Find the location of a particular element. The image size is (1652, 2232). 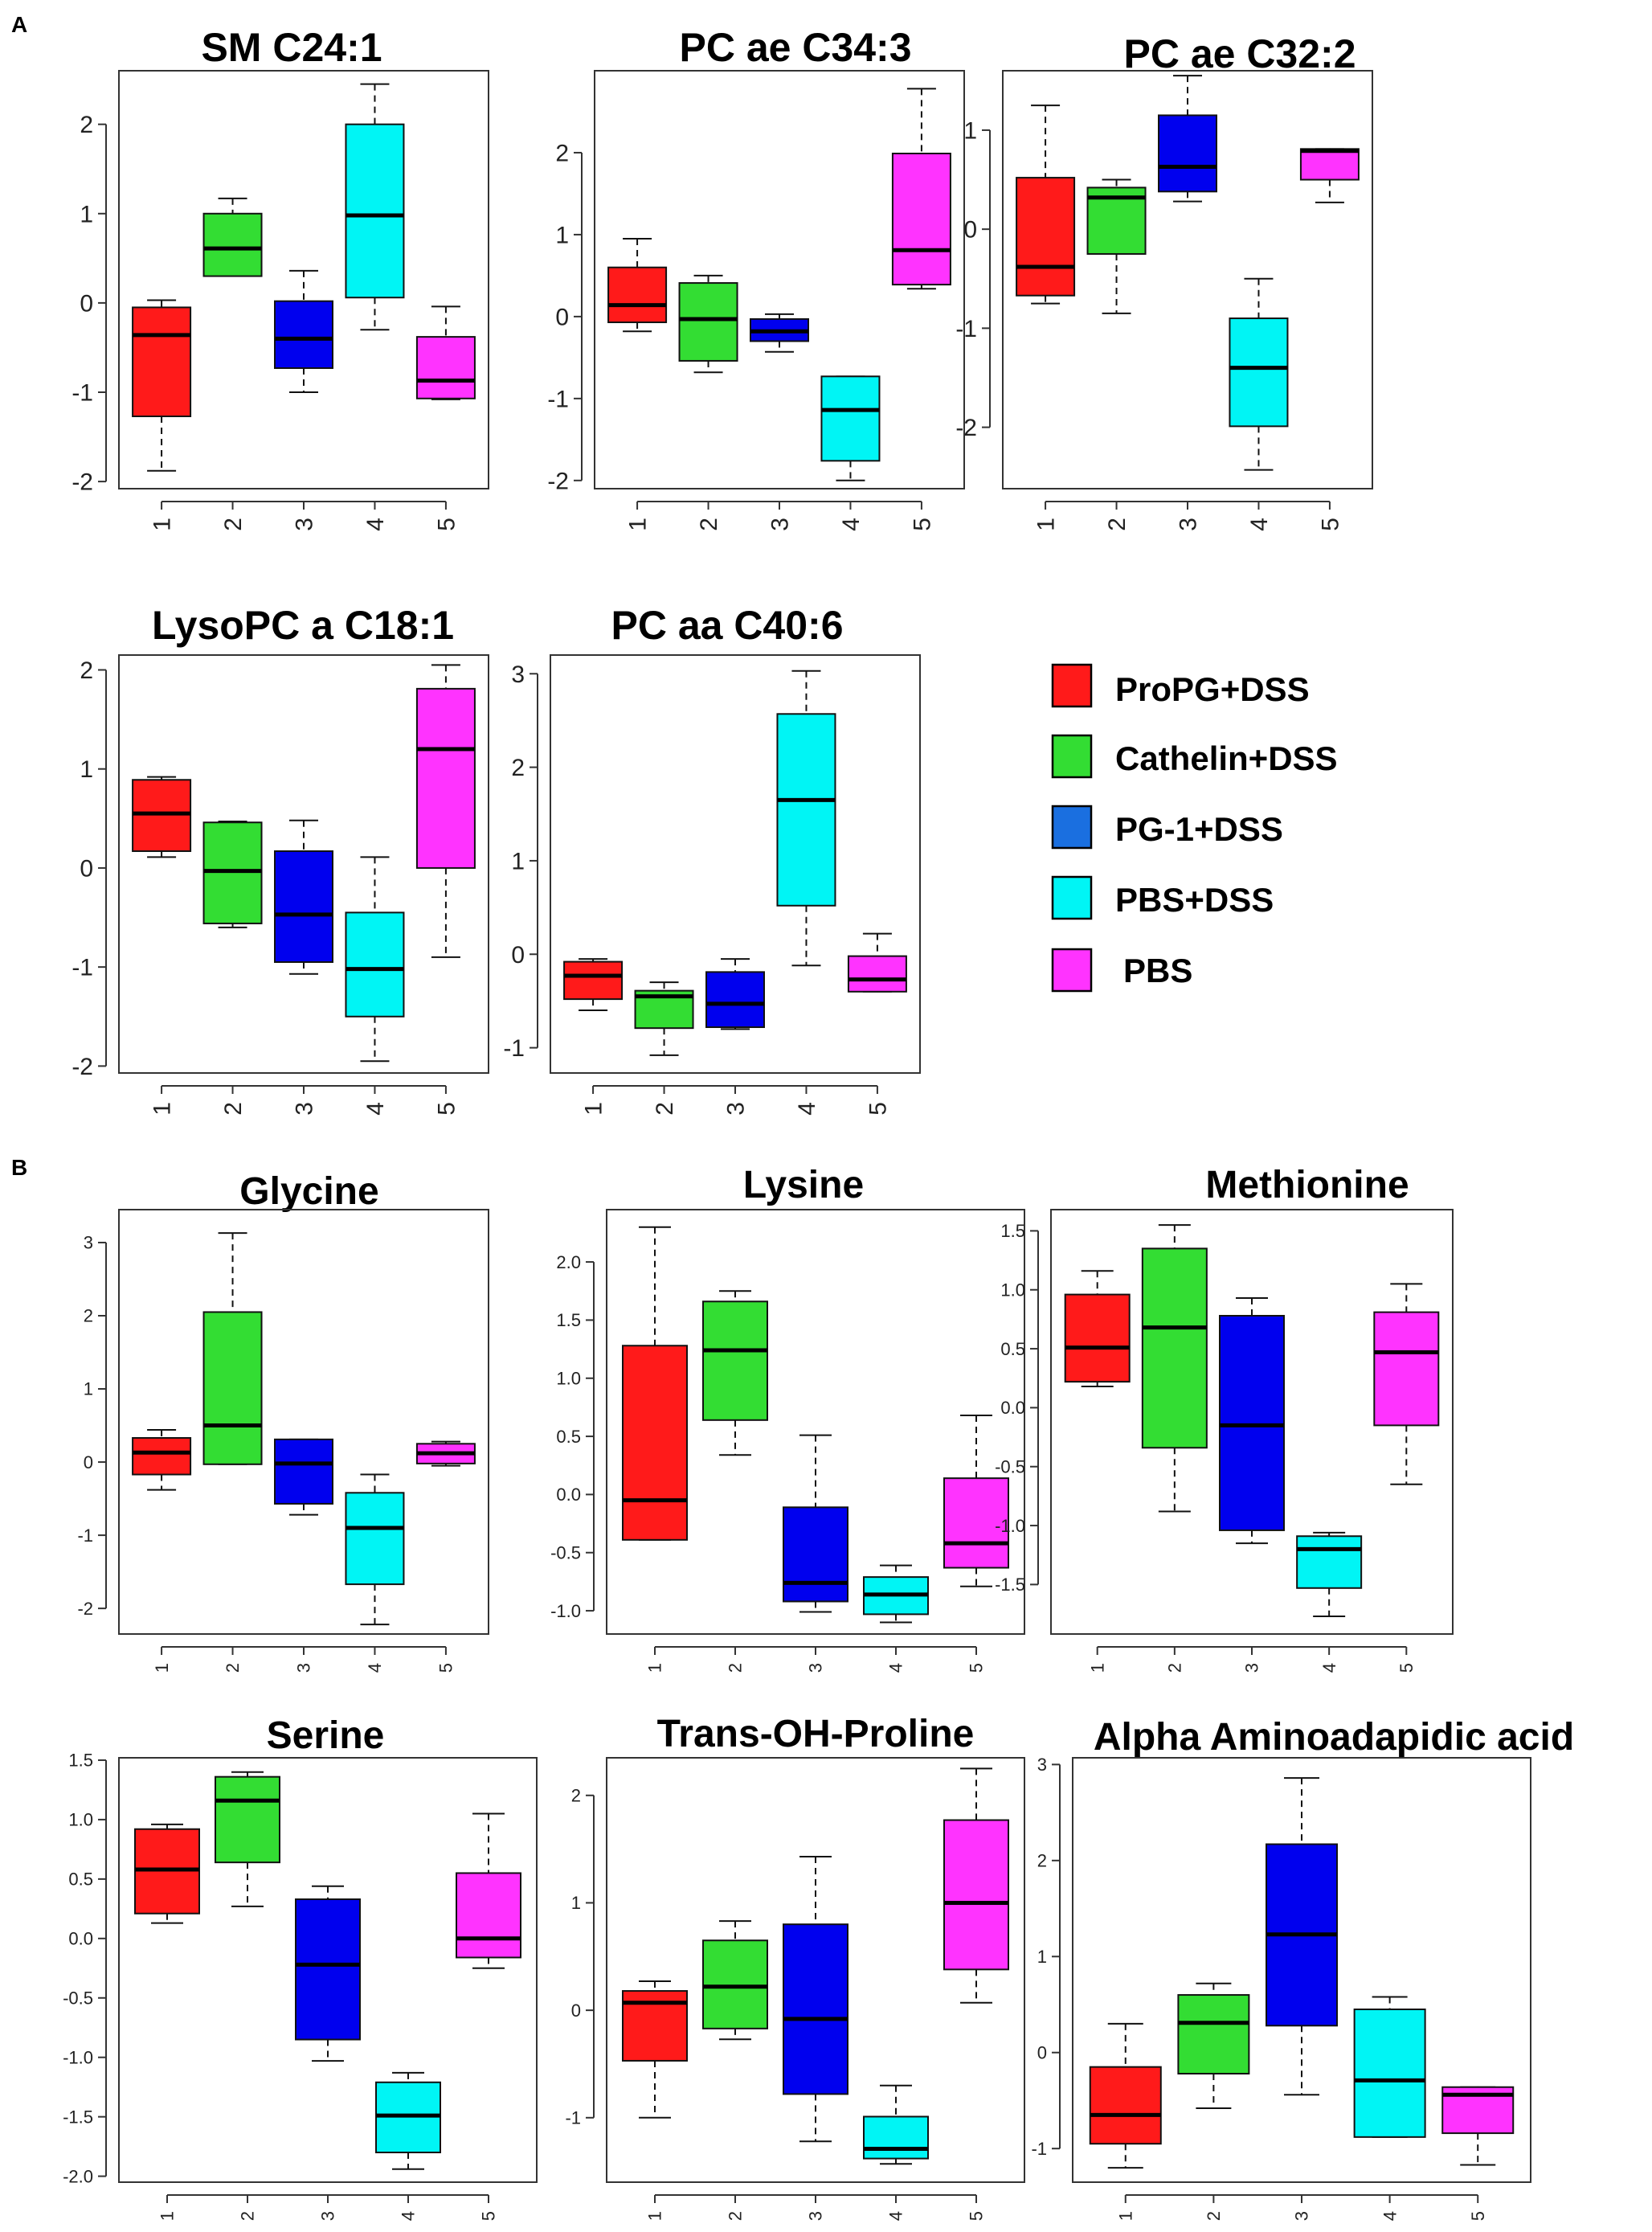

plot-10-y-tick-label: 2 is located at coordinates (576, 1795).